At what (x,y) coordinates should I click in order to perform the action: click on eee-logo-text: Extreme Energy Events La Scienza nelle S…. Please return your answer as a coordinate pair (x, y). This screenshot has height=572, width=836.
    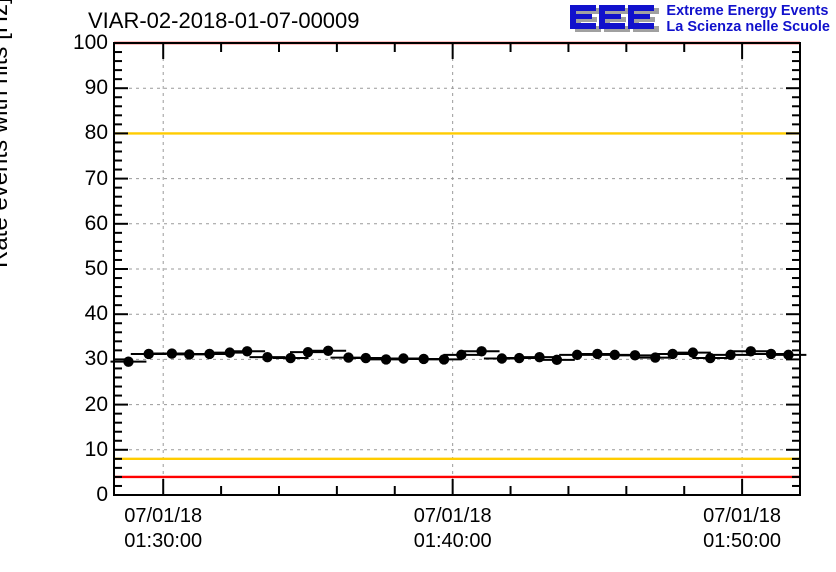
    Looking at the image, I should click on (748, 19).